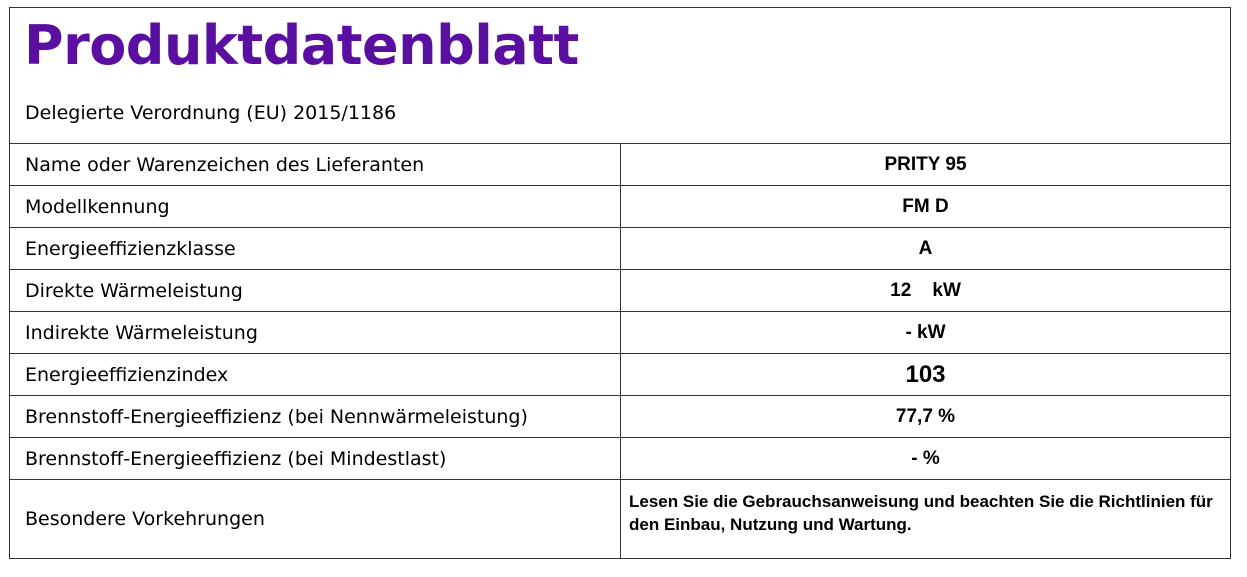 The height and width of the screenshot is (577, 1247). Describe the element at coordinates (925, 290) in the screenshot. I see `row-value: 12 kW` at that location.